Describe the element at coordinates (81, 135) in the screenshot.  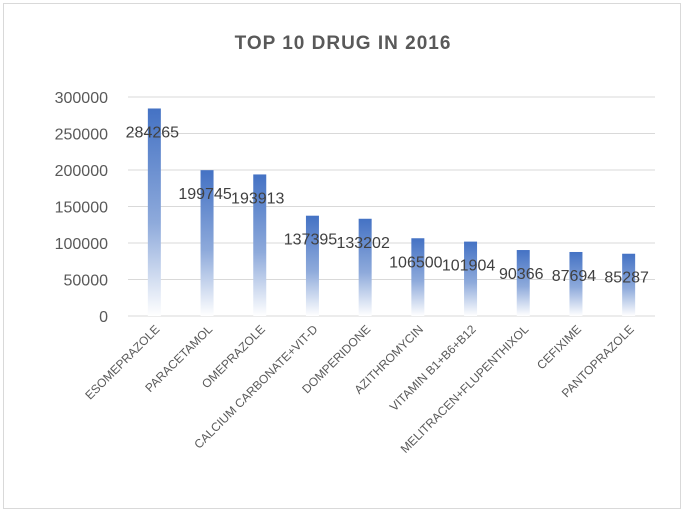
I see `y-tick-label: 250000` at that location.